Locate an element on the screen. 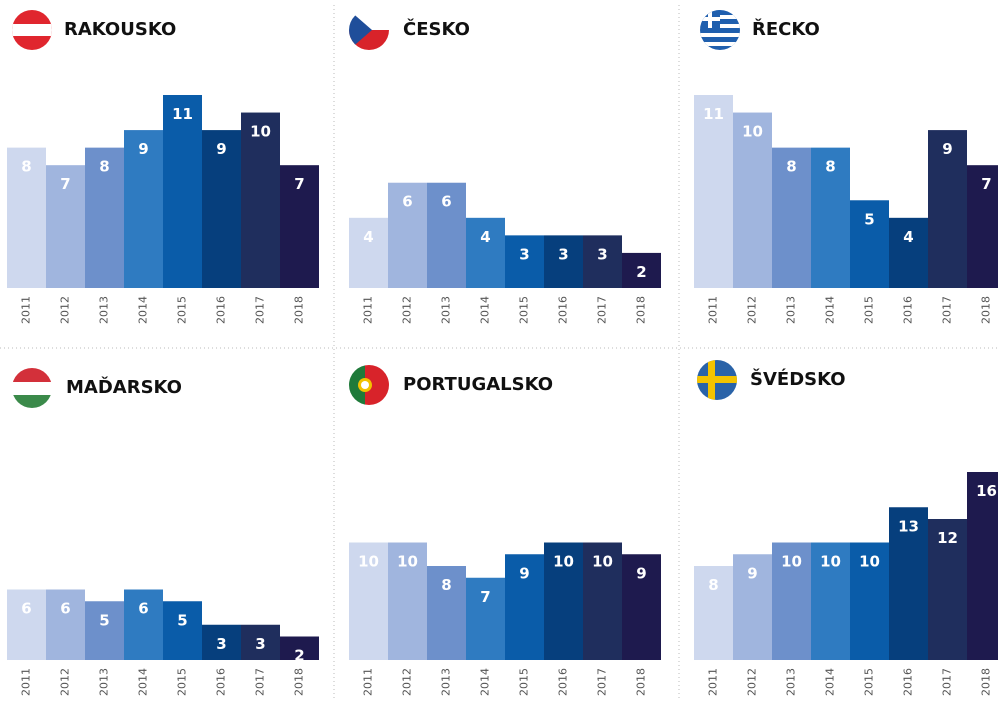 This screenshot has width=998, height=701. chart-title: PORTUGALSKO is located at coordinates (478, 384).